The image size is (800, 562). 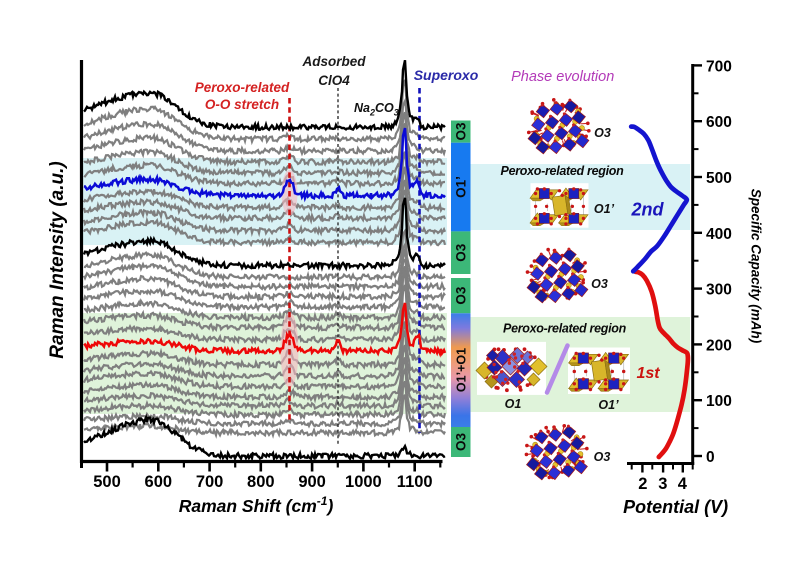 I want to click on svg-text: Raman Intensity (a.u.), so click(x=57, y=259).